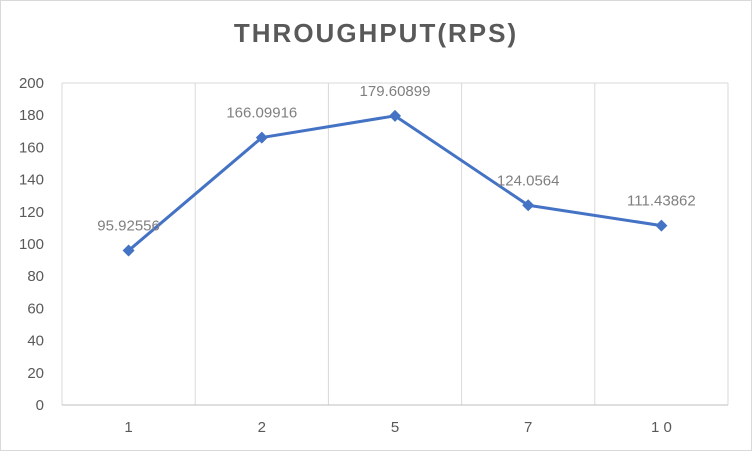 The image size is (752, 451). What do you see at coordinates (31, 244) in the screenshot?
I see `y-tick-label: 100` at bounding box center [31, 244].